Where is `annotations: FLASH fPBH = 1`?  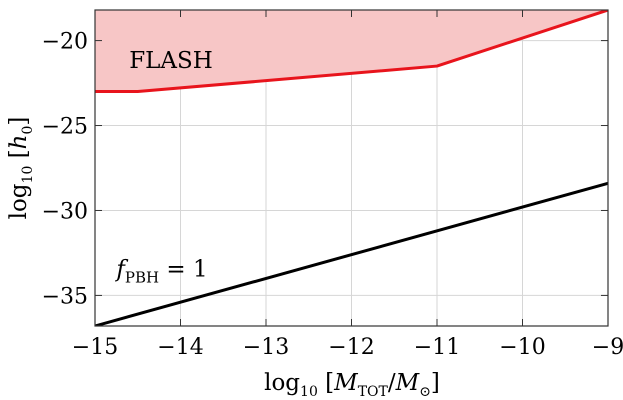
annotations: FLASH fPBH = 1 is located at coordinates (163, 167).